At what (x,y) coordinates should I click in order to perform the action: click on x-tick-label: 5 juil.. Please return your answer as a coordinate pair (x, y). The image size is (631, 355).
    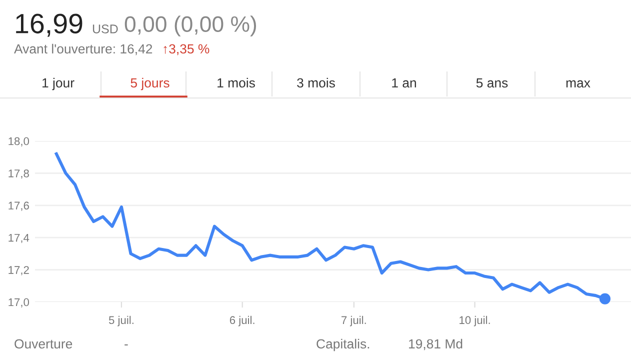
    Looking at the image, I should click on (121, 321).